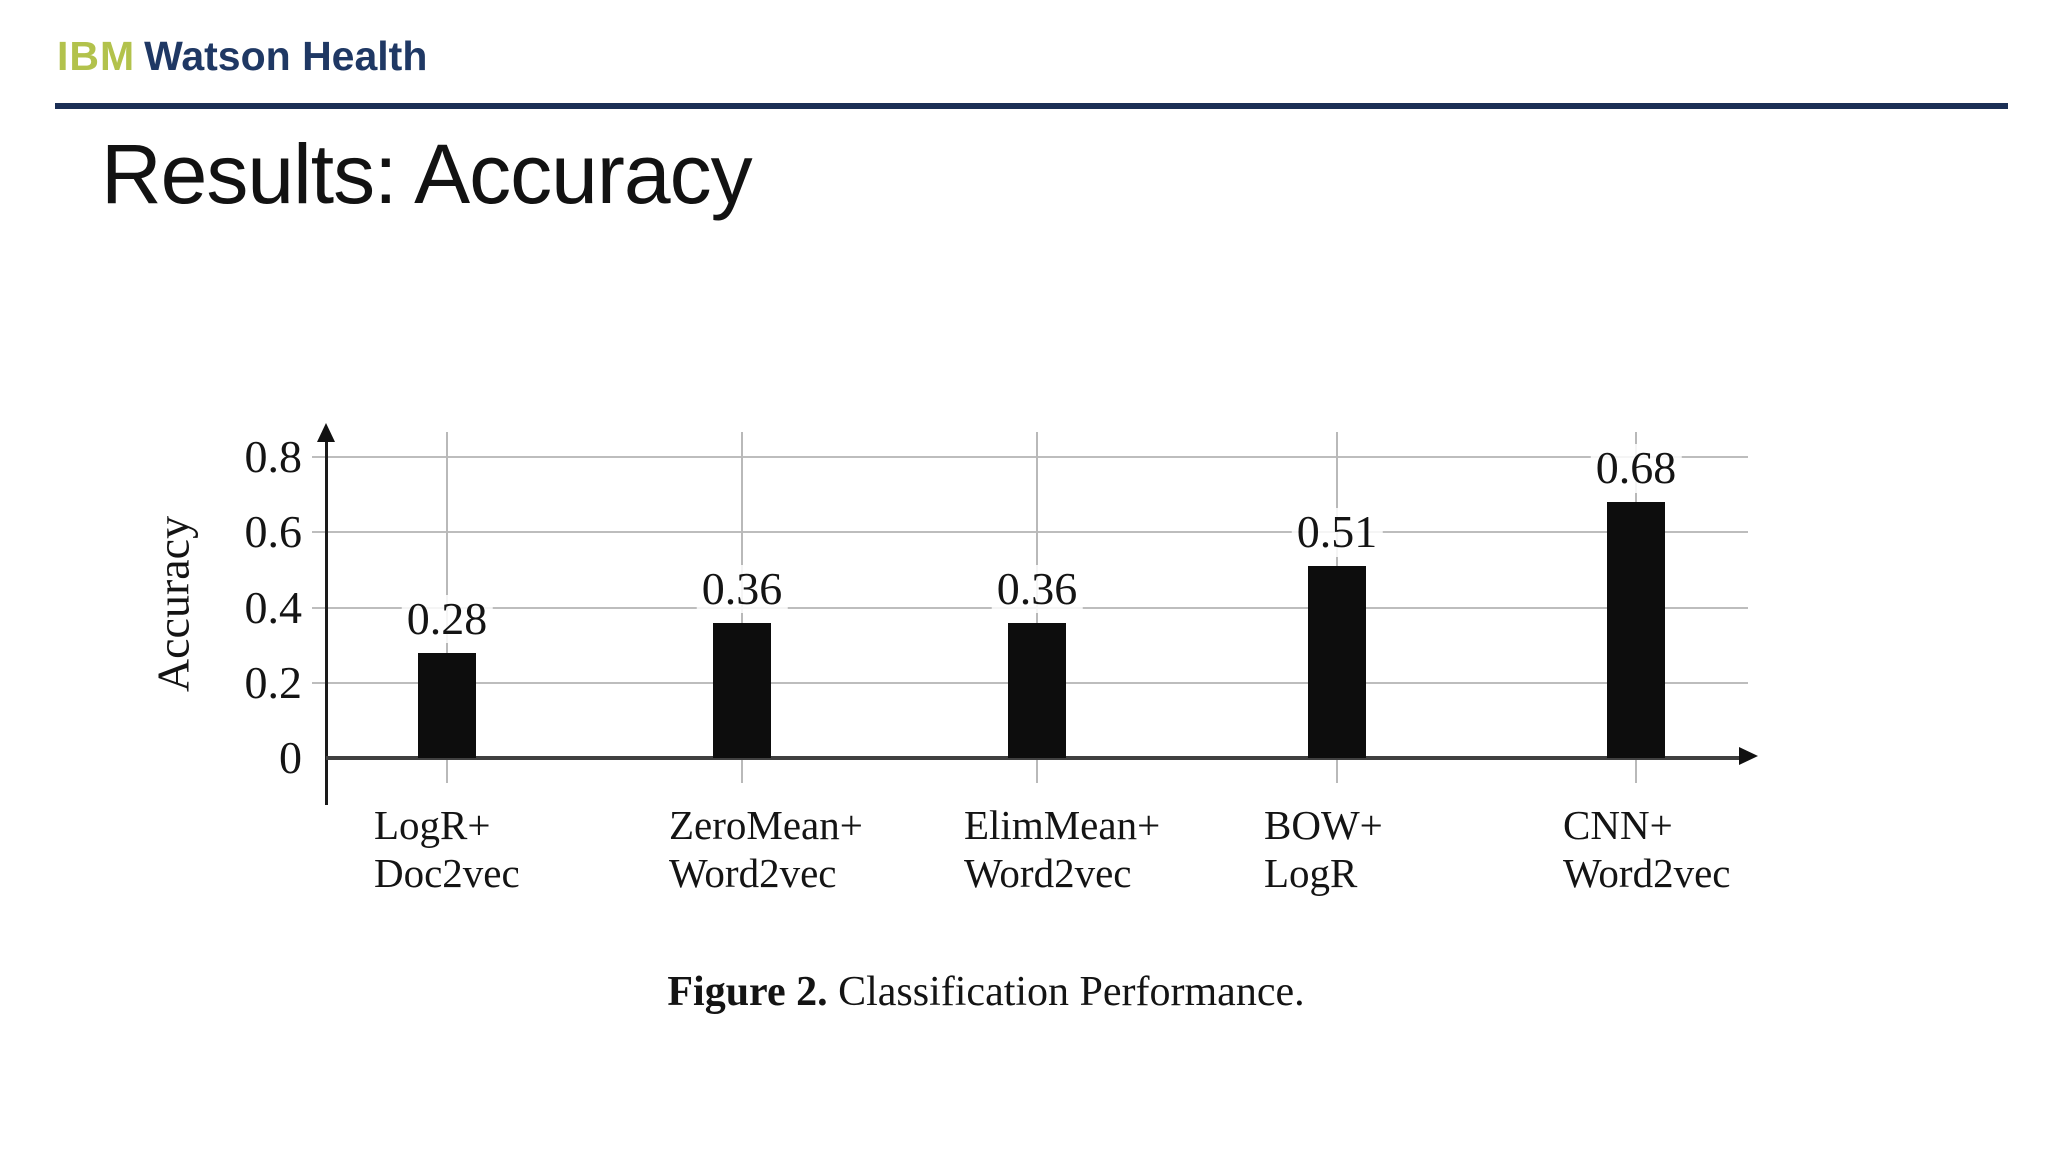 Image resolution: width=2048 pixels, height=1152 pixels. What do you see at coordinates (326, 622) in the screenshot?
I see `y-axis-line` at bounding box center [326, 622].